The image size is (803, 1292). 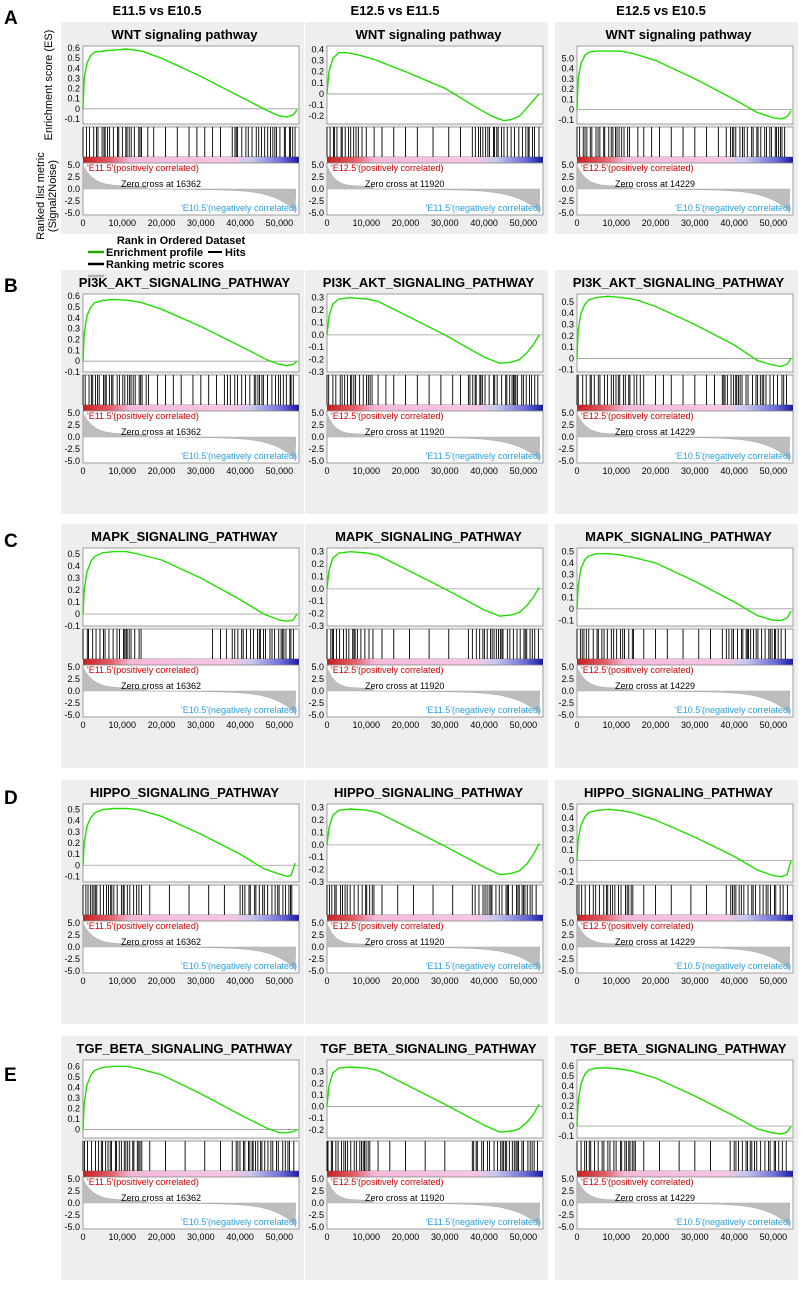 I want to click on positive-correlated-label: 'E11.5'(positively correlated), so click(x=143, y=670).